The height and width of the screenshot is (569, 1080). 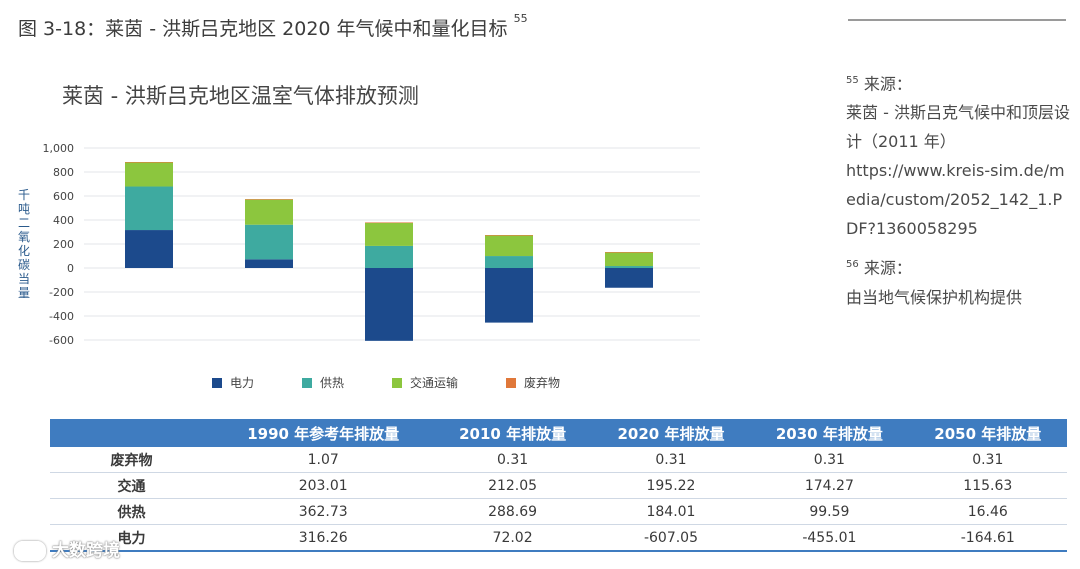 I want to click on legend-label: 交通运输, so click(x=434, y=383).